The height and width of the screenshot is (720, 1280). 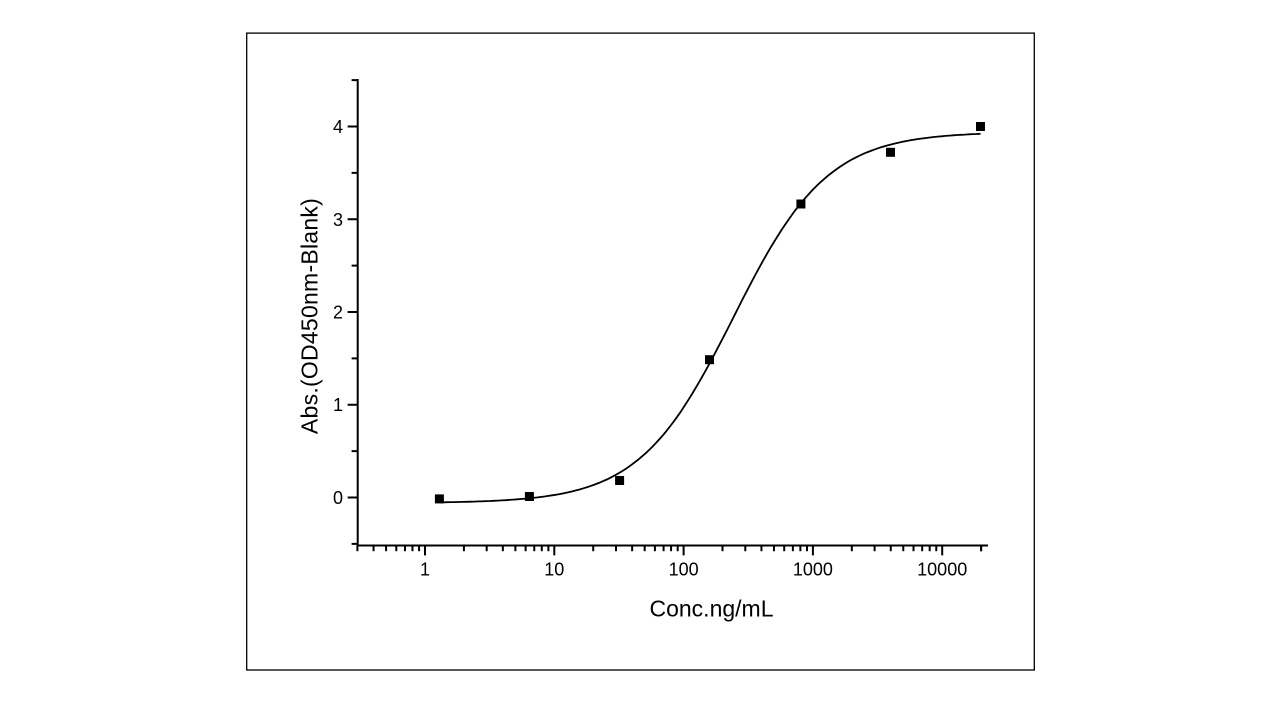 What do you see at coordinates (338, 220) in the screenshot?
I see `svg-text: 3` at bounding box center [338, 220].